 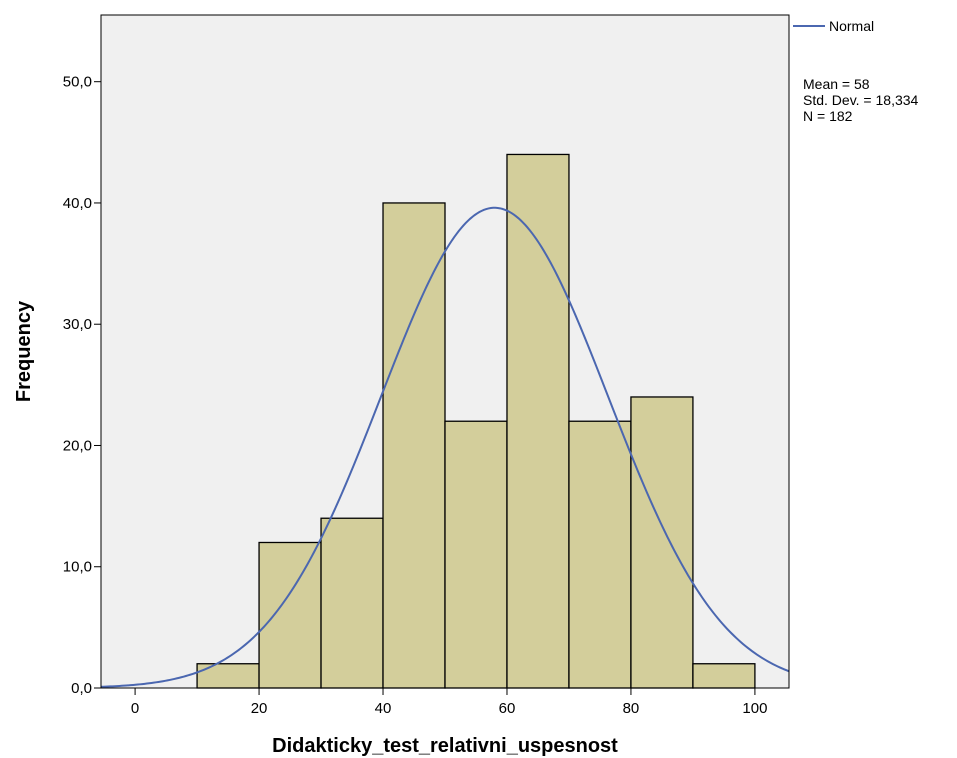 What do you see at coordinates (77, 567) in the screenshot?
I see `y-tick-label: 10,0` at bounding box center [77, 567].